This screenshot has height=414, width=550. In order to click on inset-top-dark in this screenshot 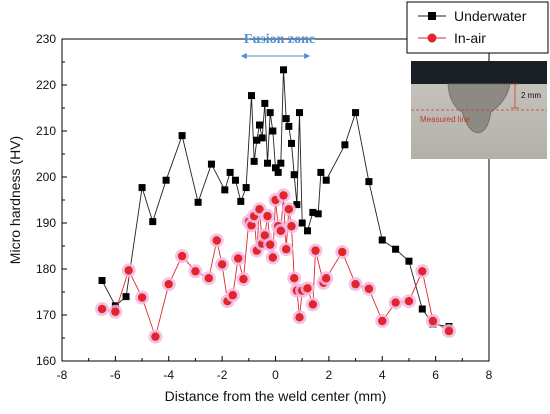, I will do `click(479, 72)`.